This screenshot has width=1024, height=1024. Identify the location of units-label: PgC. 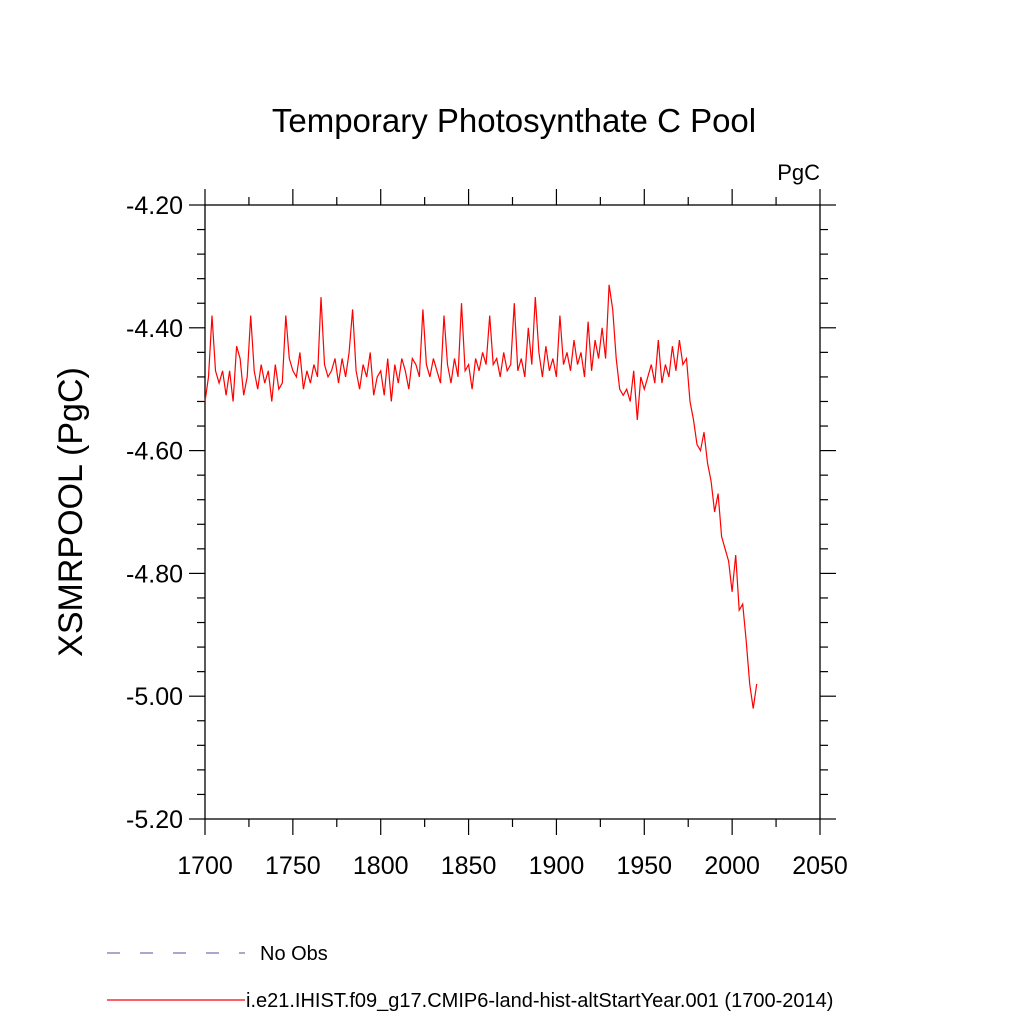
(798, 172).